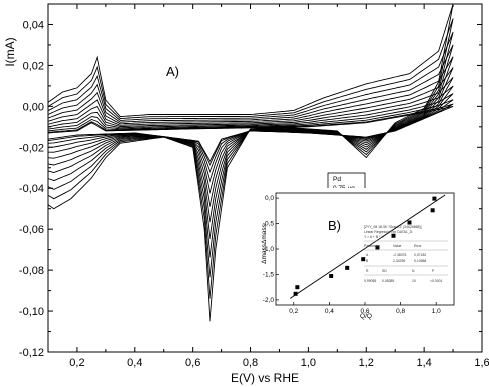 The width and height of the screenshot is (489, 387). Describe the element at coordinates (388, 281) in the screenshot. I see `annotation-cell: 0,08389` at that location.